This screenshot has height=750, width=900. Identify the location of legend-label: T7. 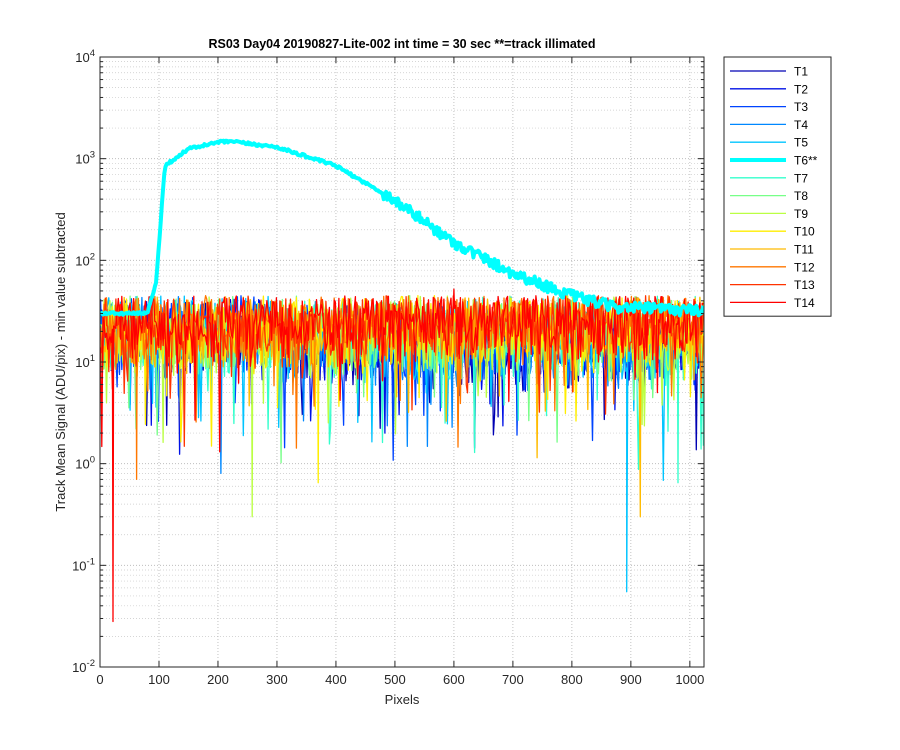
(801, 178).